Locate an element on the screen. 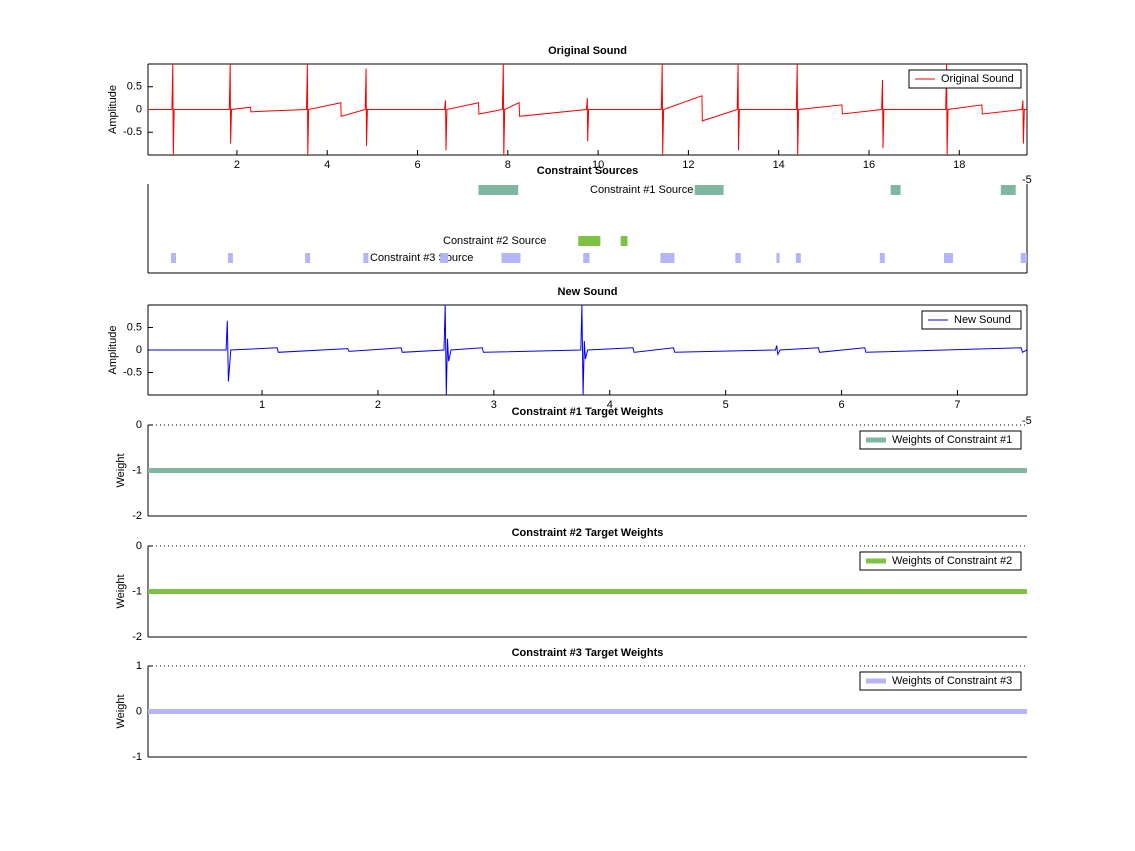  x-tick-label: 7 is located at coordinates (957, 405).